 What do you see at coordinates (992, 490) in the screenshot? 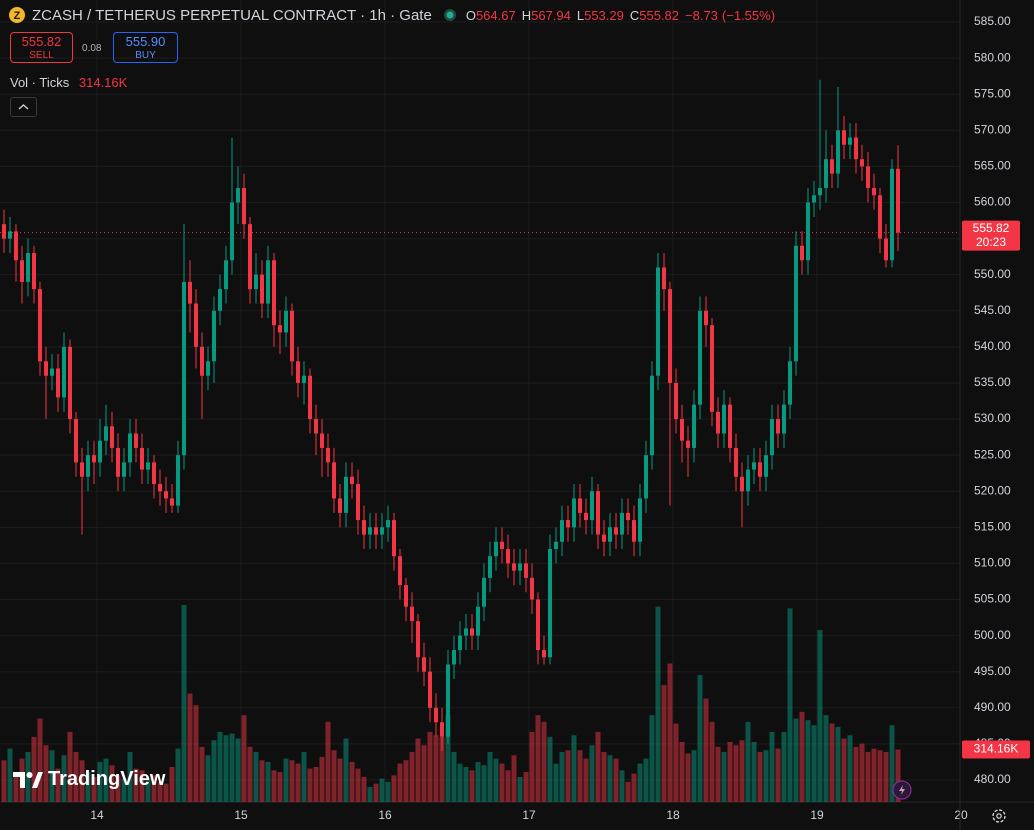
I see `y-tick-label: 520.00` at bounding box center [992, 490].